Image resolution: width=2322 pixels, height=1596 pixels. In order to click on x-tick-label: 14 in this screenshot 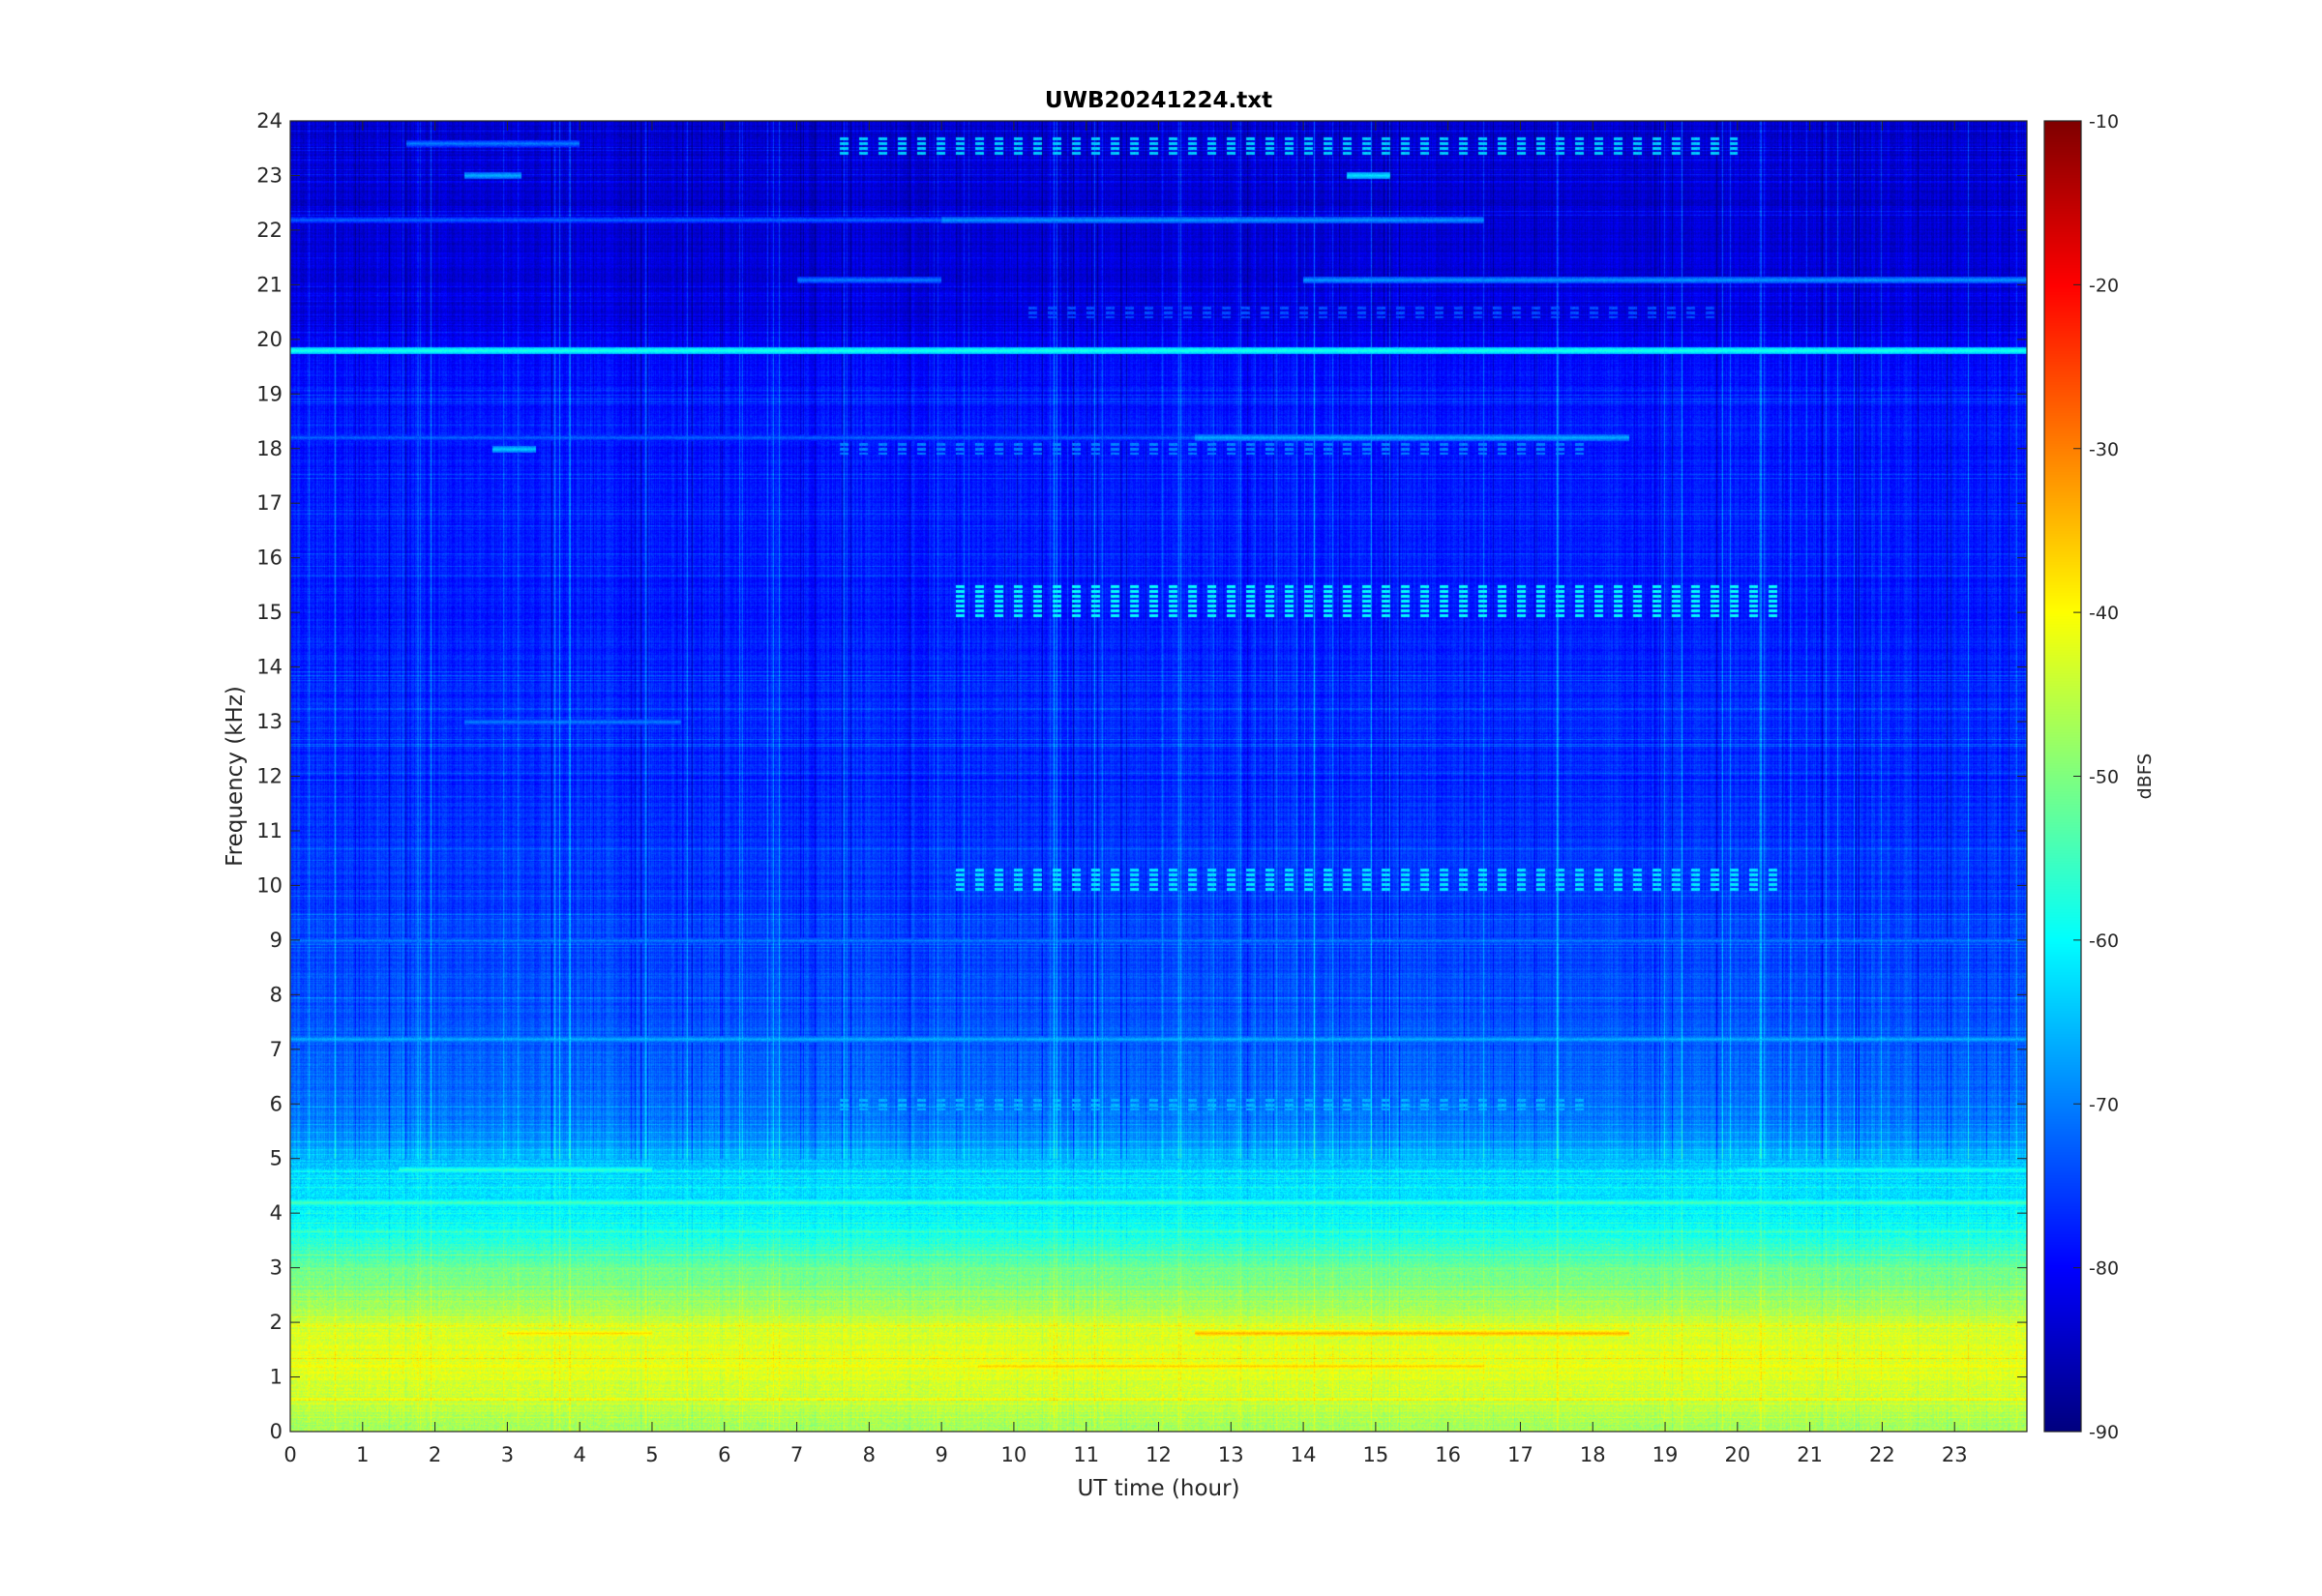, I will do `click(1304, 1454)`.